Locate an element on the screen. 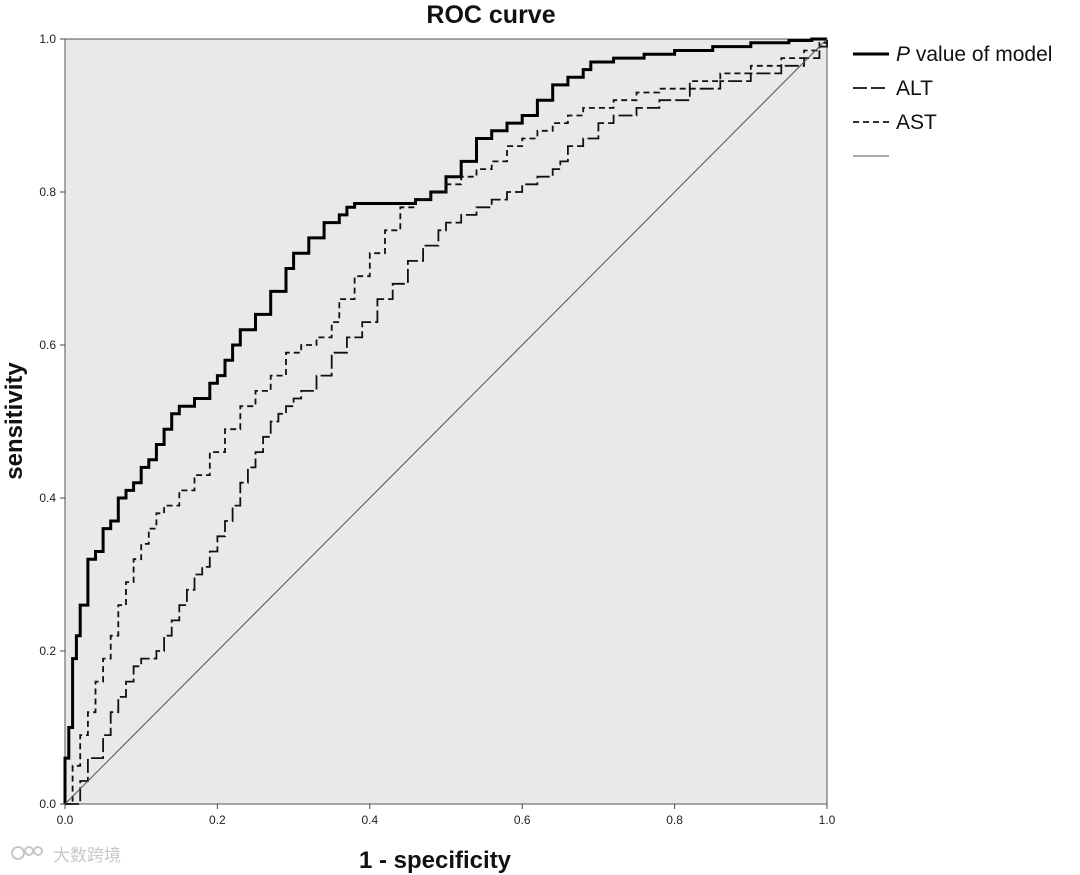 Image resolution: width=1080 pixels, height=875 pixels. legend-label-p-value-model: P value of model is located at coordinates (974, 54).